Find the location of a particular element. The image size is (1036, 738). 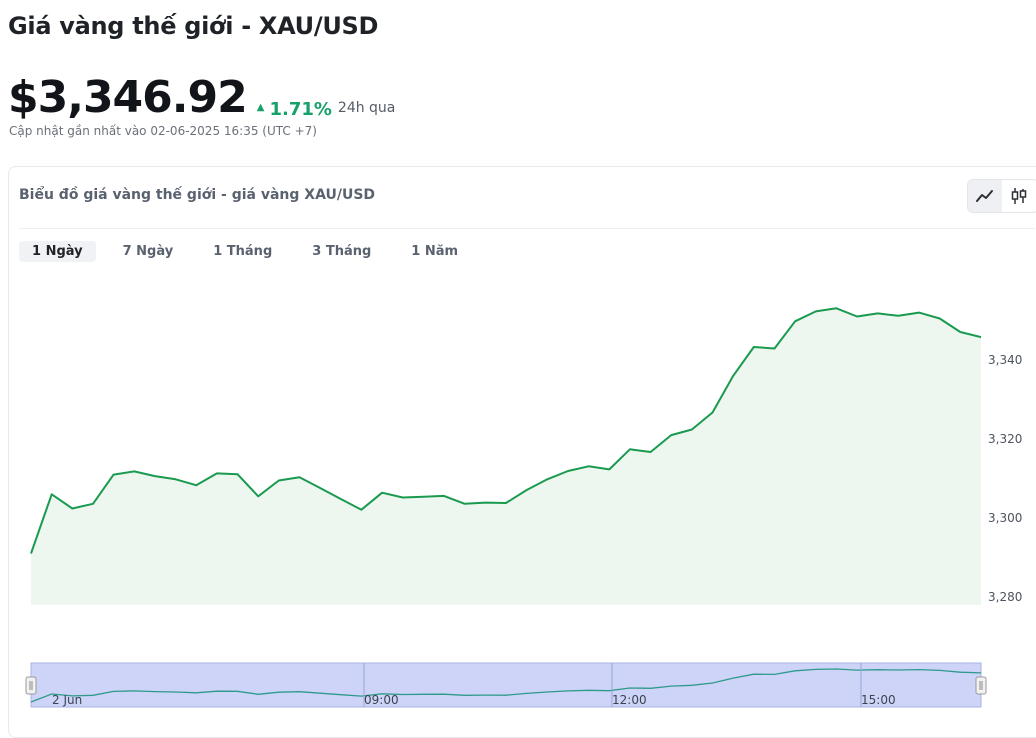

navigator-time-label: 12:00 is located at coordinates (629, 700).